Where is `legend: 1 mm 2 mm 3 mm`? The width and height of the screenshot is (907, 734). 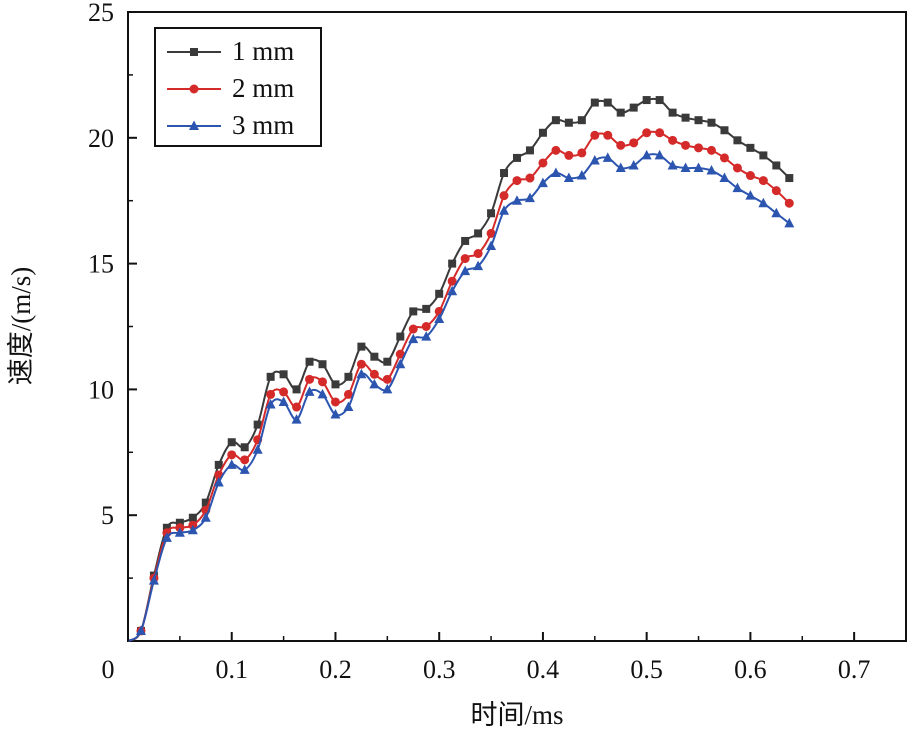 legend: 1 mm 2 mm 3 mm is located at coordinates (238, 87).